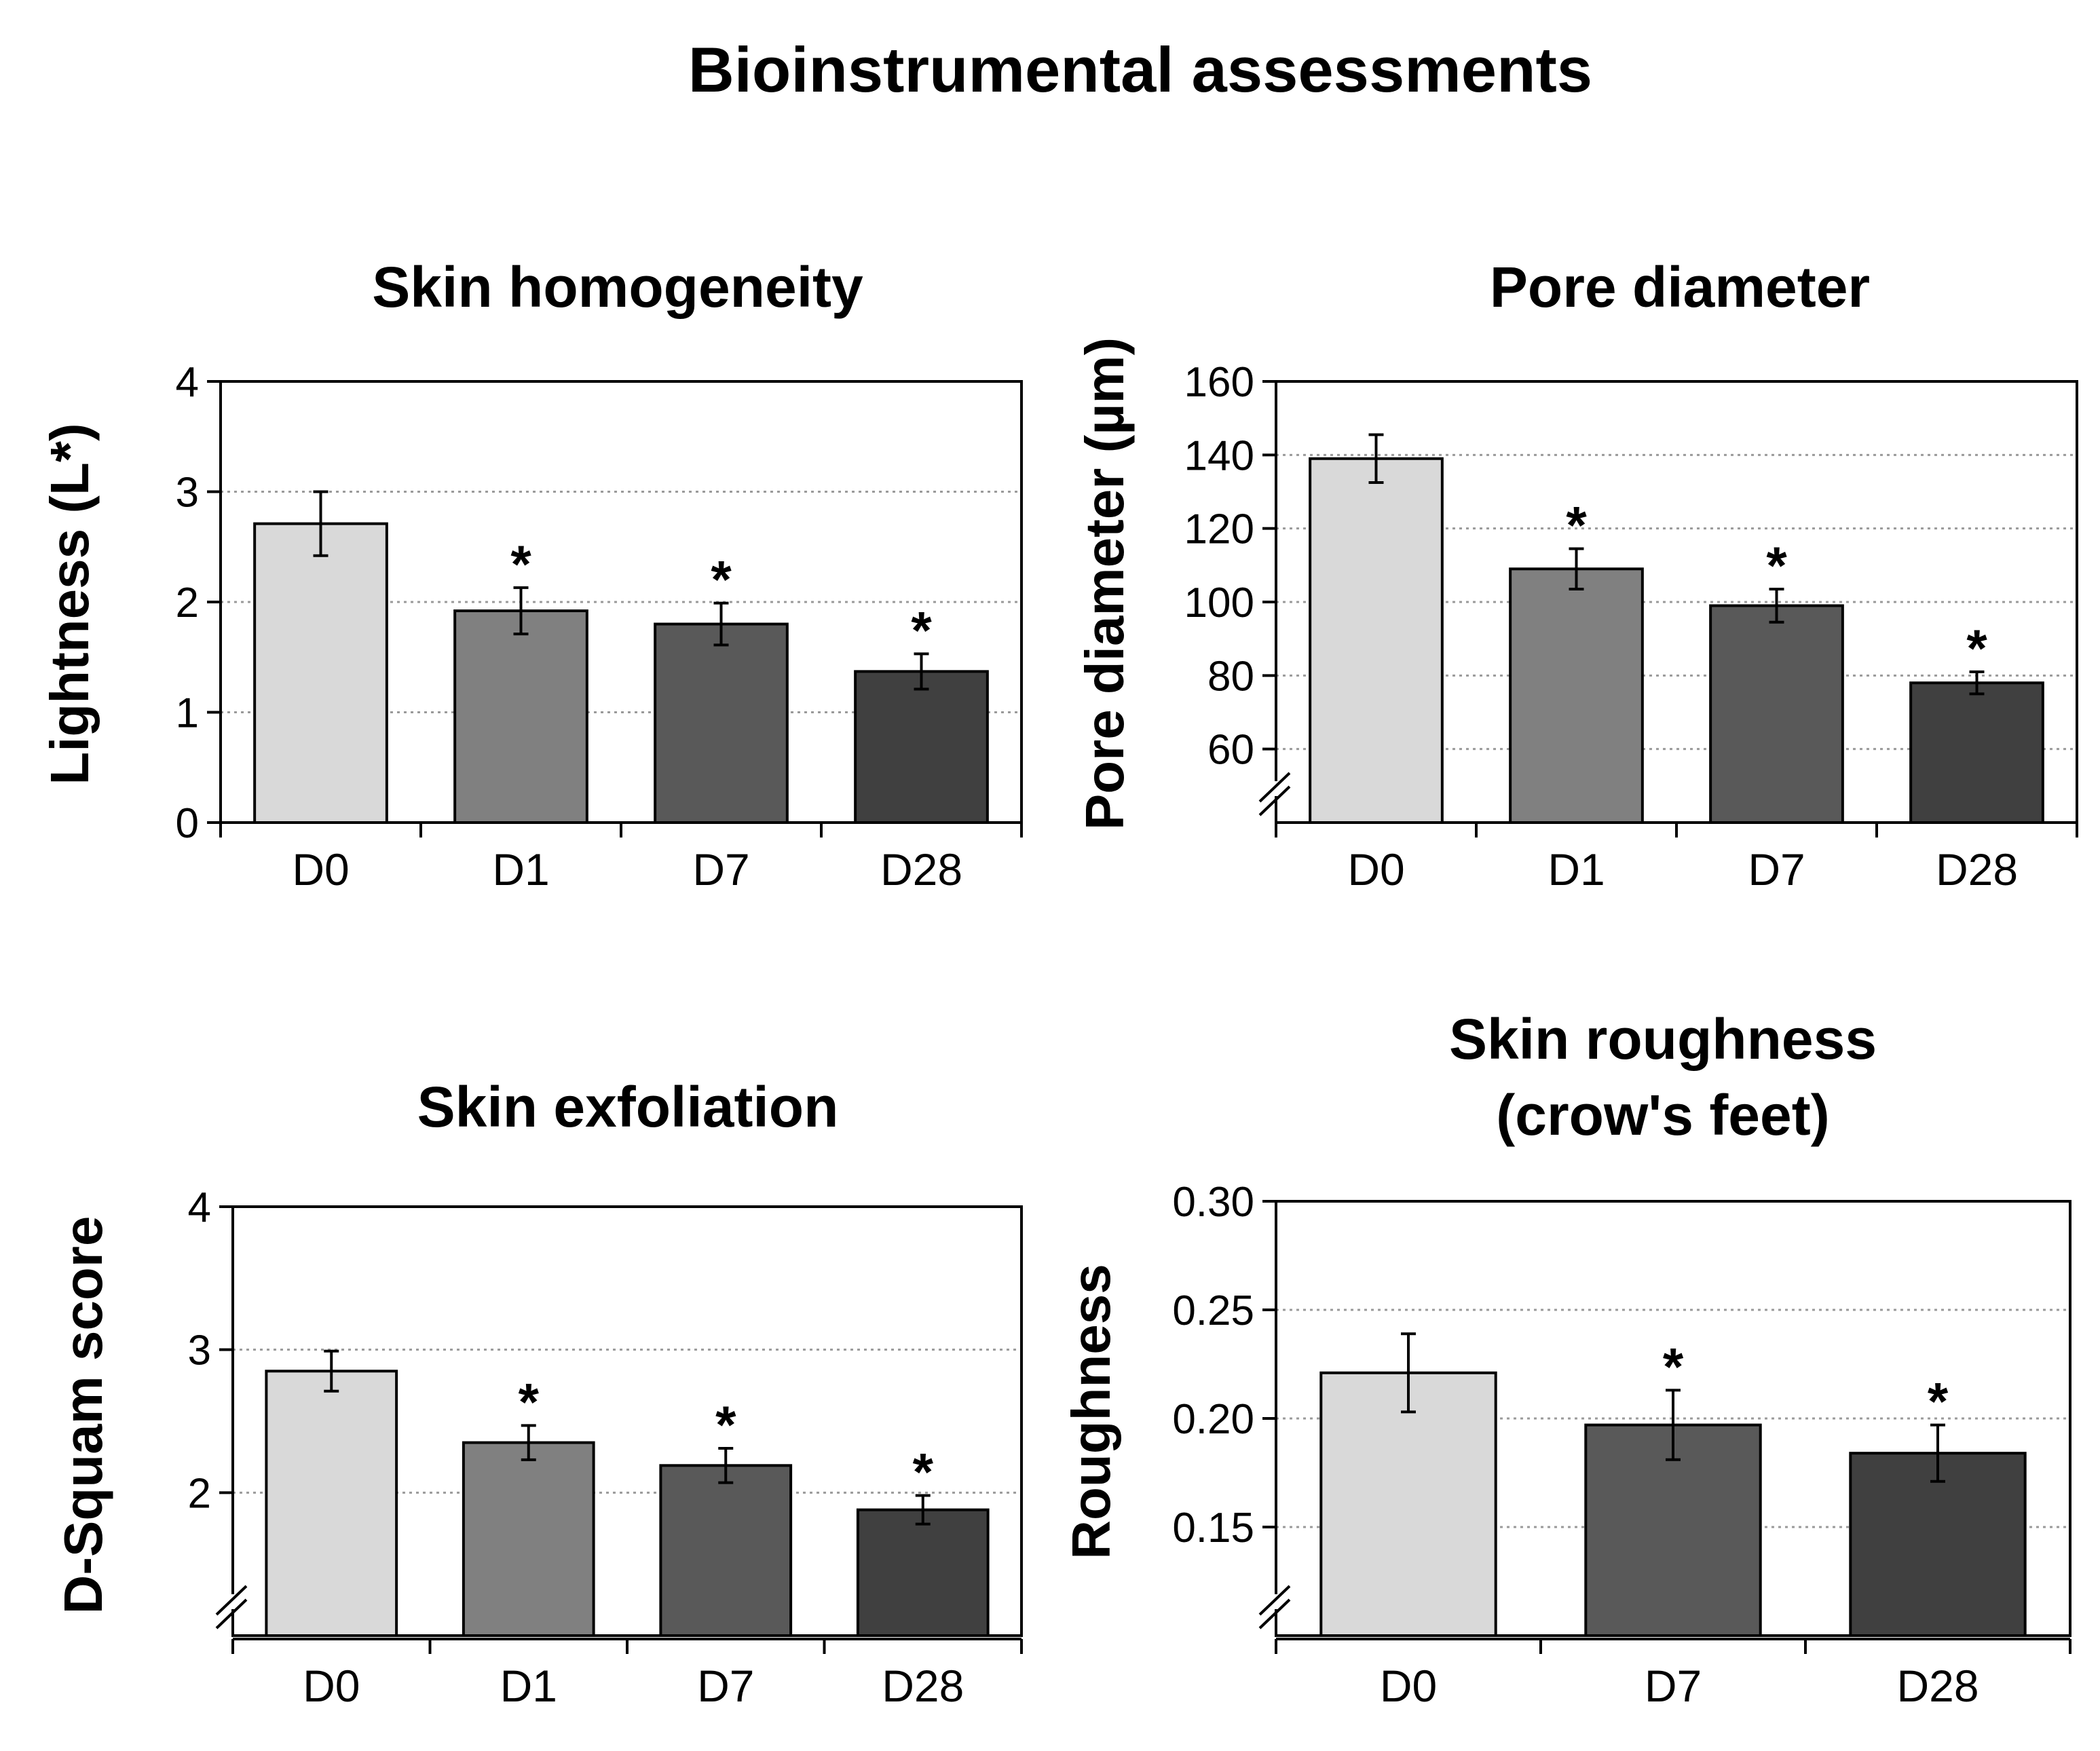 The height and width of the screenshot is (1751, 2100). I want to click on y-axis-label: Lightness (L*), so click(70, 604).